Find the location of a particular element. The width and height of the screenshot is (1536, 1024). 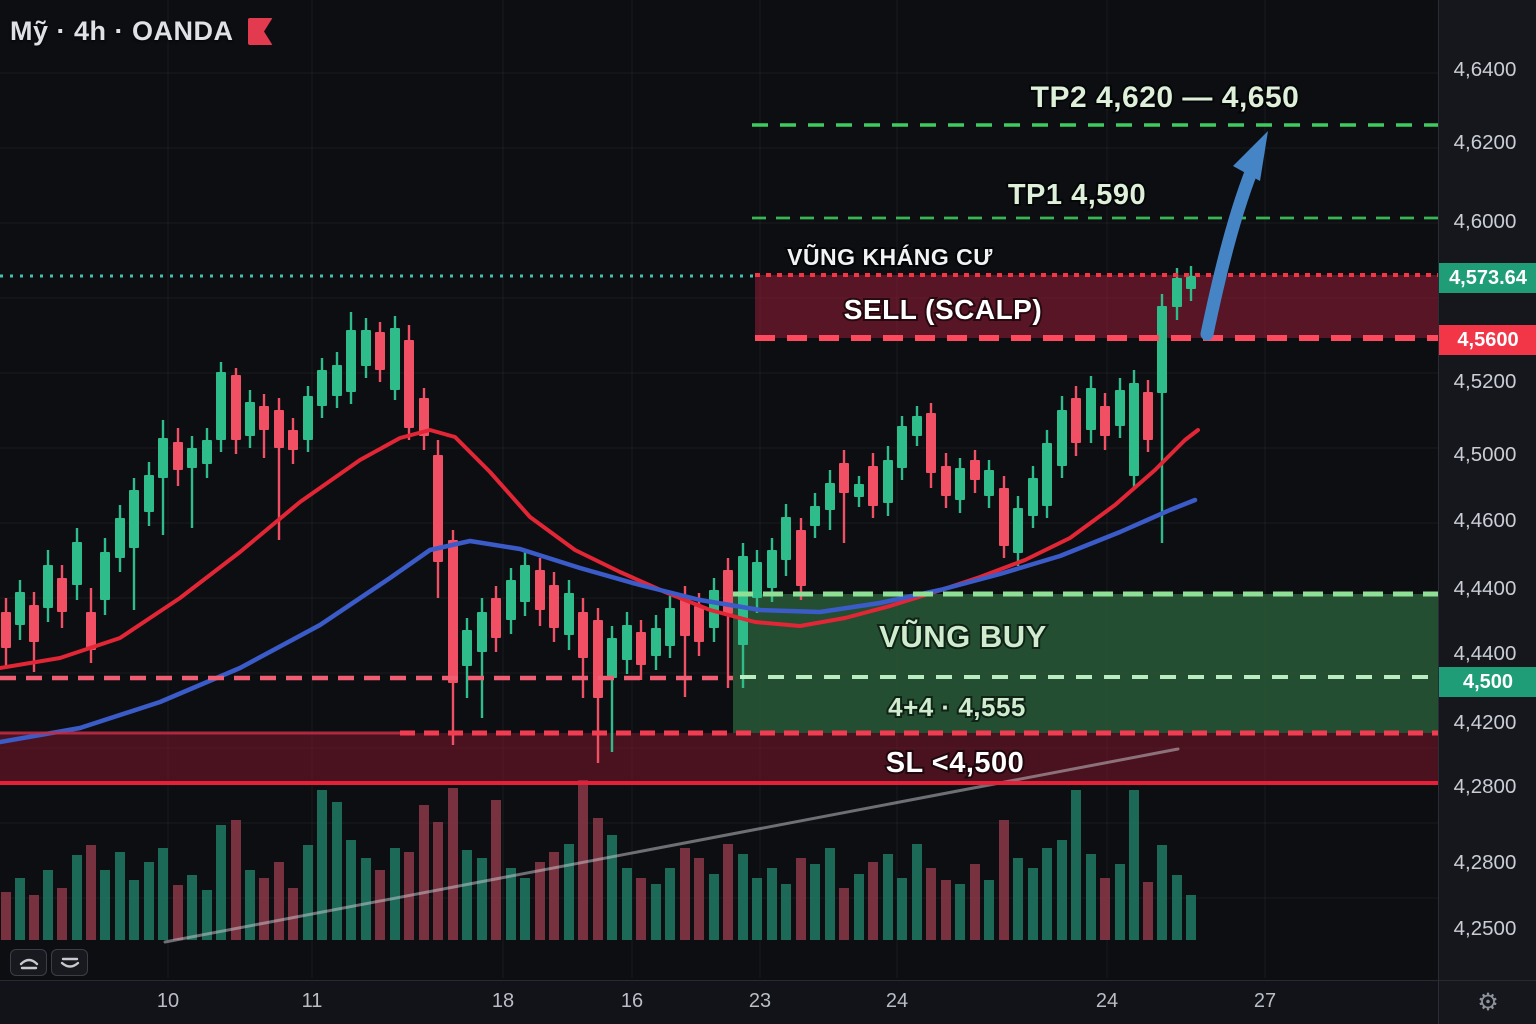

resistance-label: VŨNG KHÁNG CƯ is located at coordinates (890, 256).